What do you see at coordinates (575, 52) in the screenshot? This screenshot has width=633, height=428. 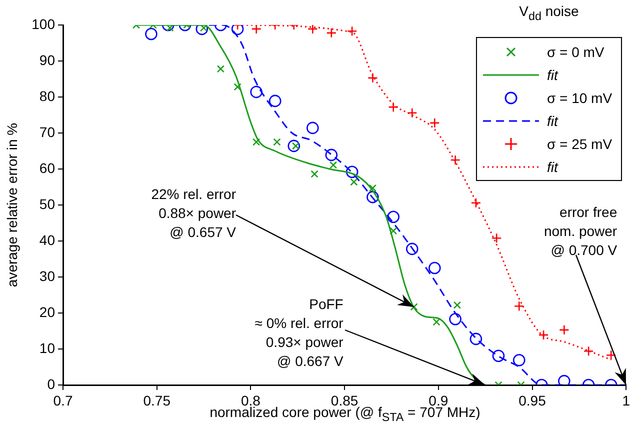 I see `legend-label: σ = 0 mV` at bounding box center [575, 52].